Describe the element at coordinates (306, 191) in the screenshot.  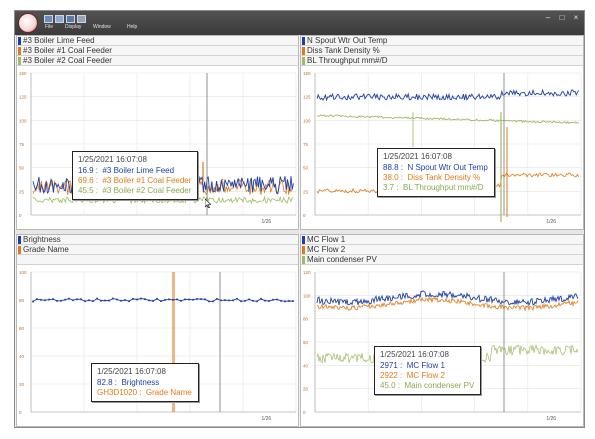
I see `y-tick-label: 25` at that location.